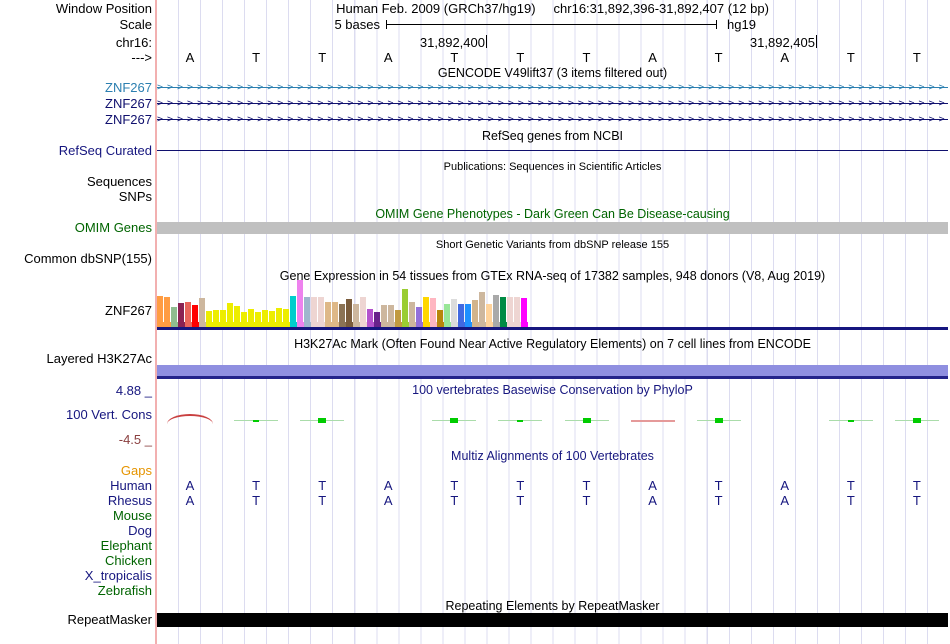 The image size is (950, 644). I want to click on rhesus-base-letter: T, so click(916, 500).